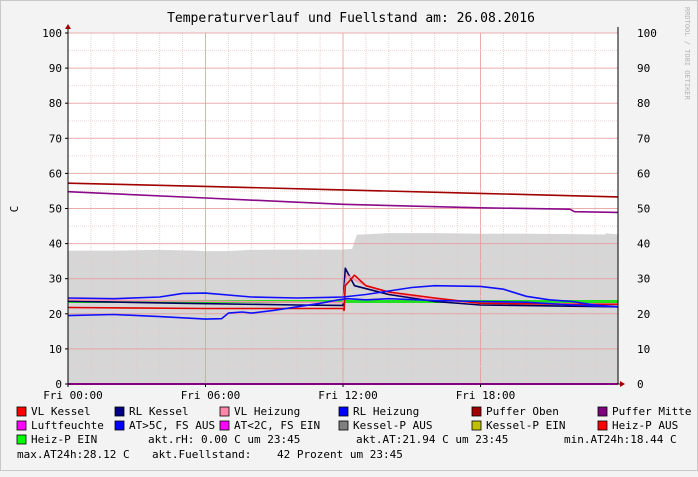 This screenshot has height=477, width=698. I want to click on y-tick-label-left: 10, so click(55, 349).